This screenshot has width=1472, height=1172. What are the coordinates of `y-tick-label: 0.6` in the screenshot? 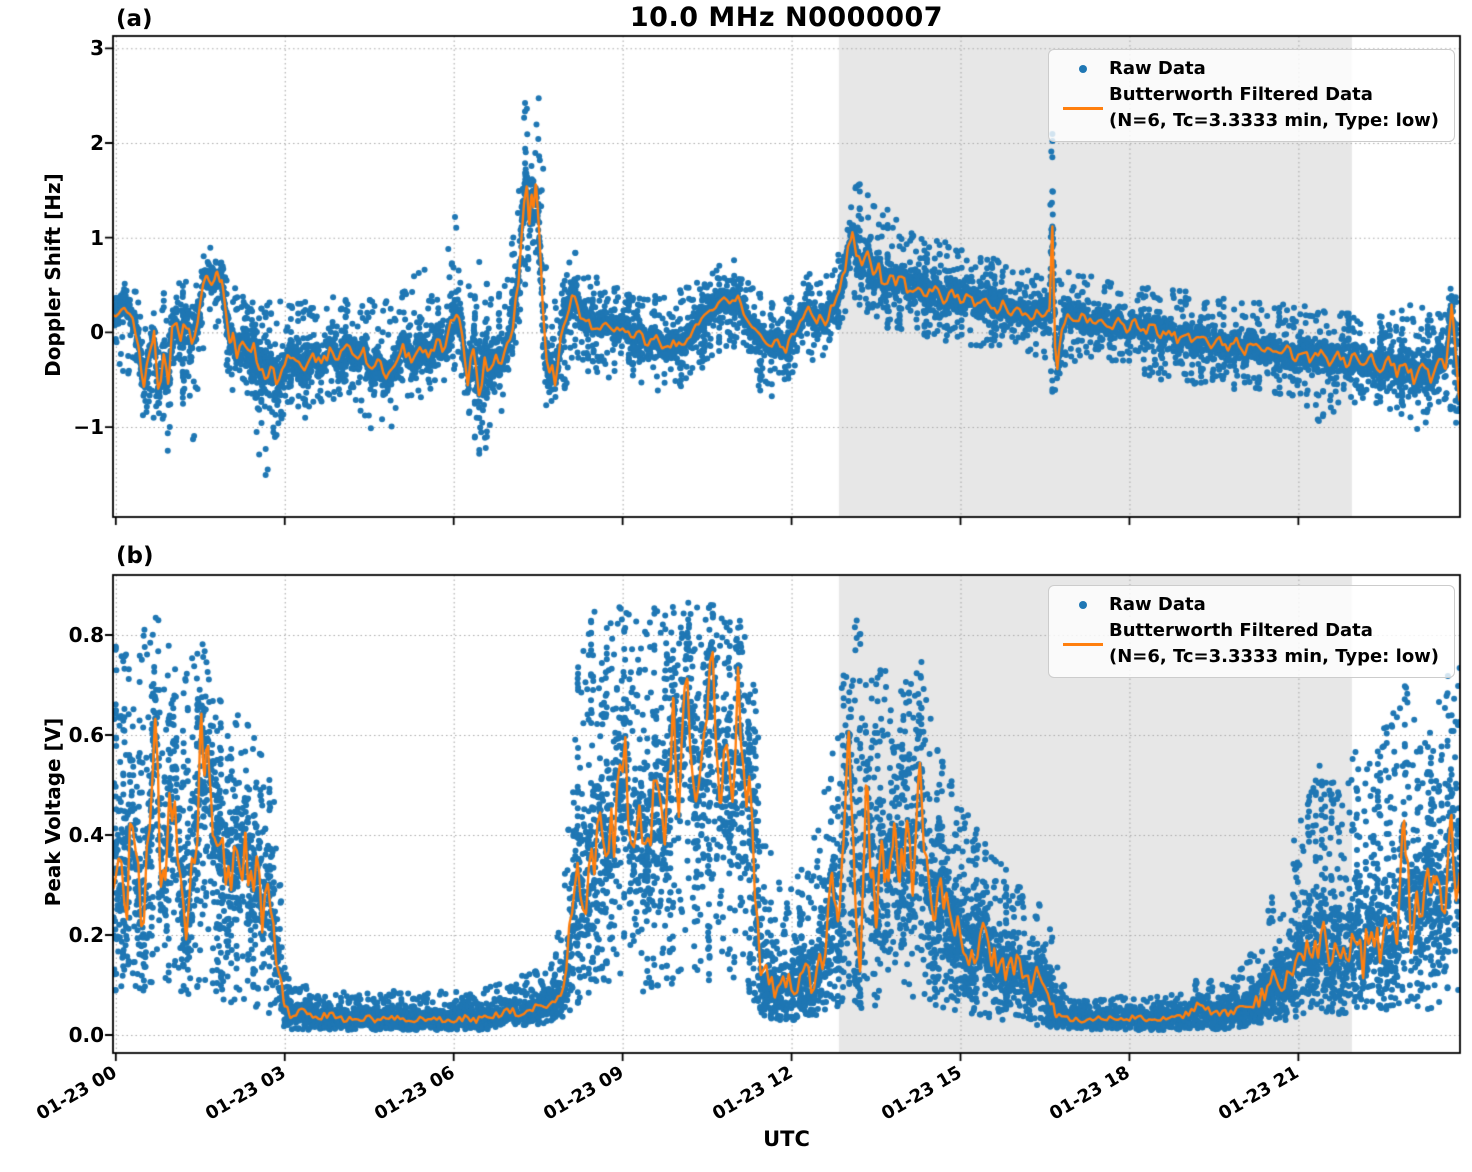 It's located at (86, 735).